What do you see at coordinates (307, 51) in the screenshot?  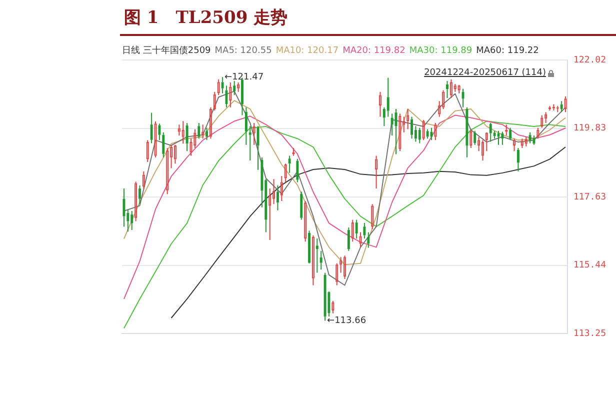 I see `text: MA10: 120.17` at bounding box center [307, 51].